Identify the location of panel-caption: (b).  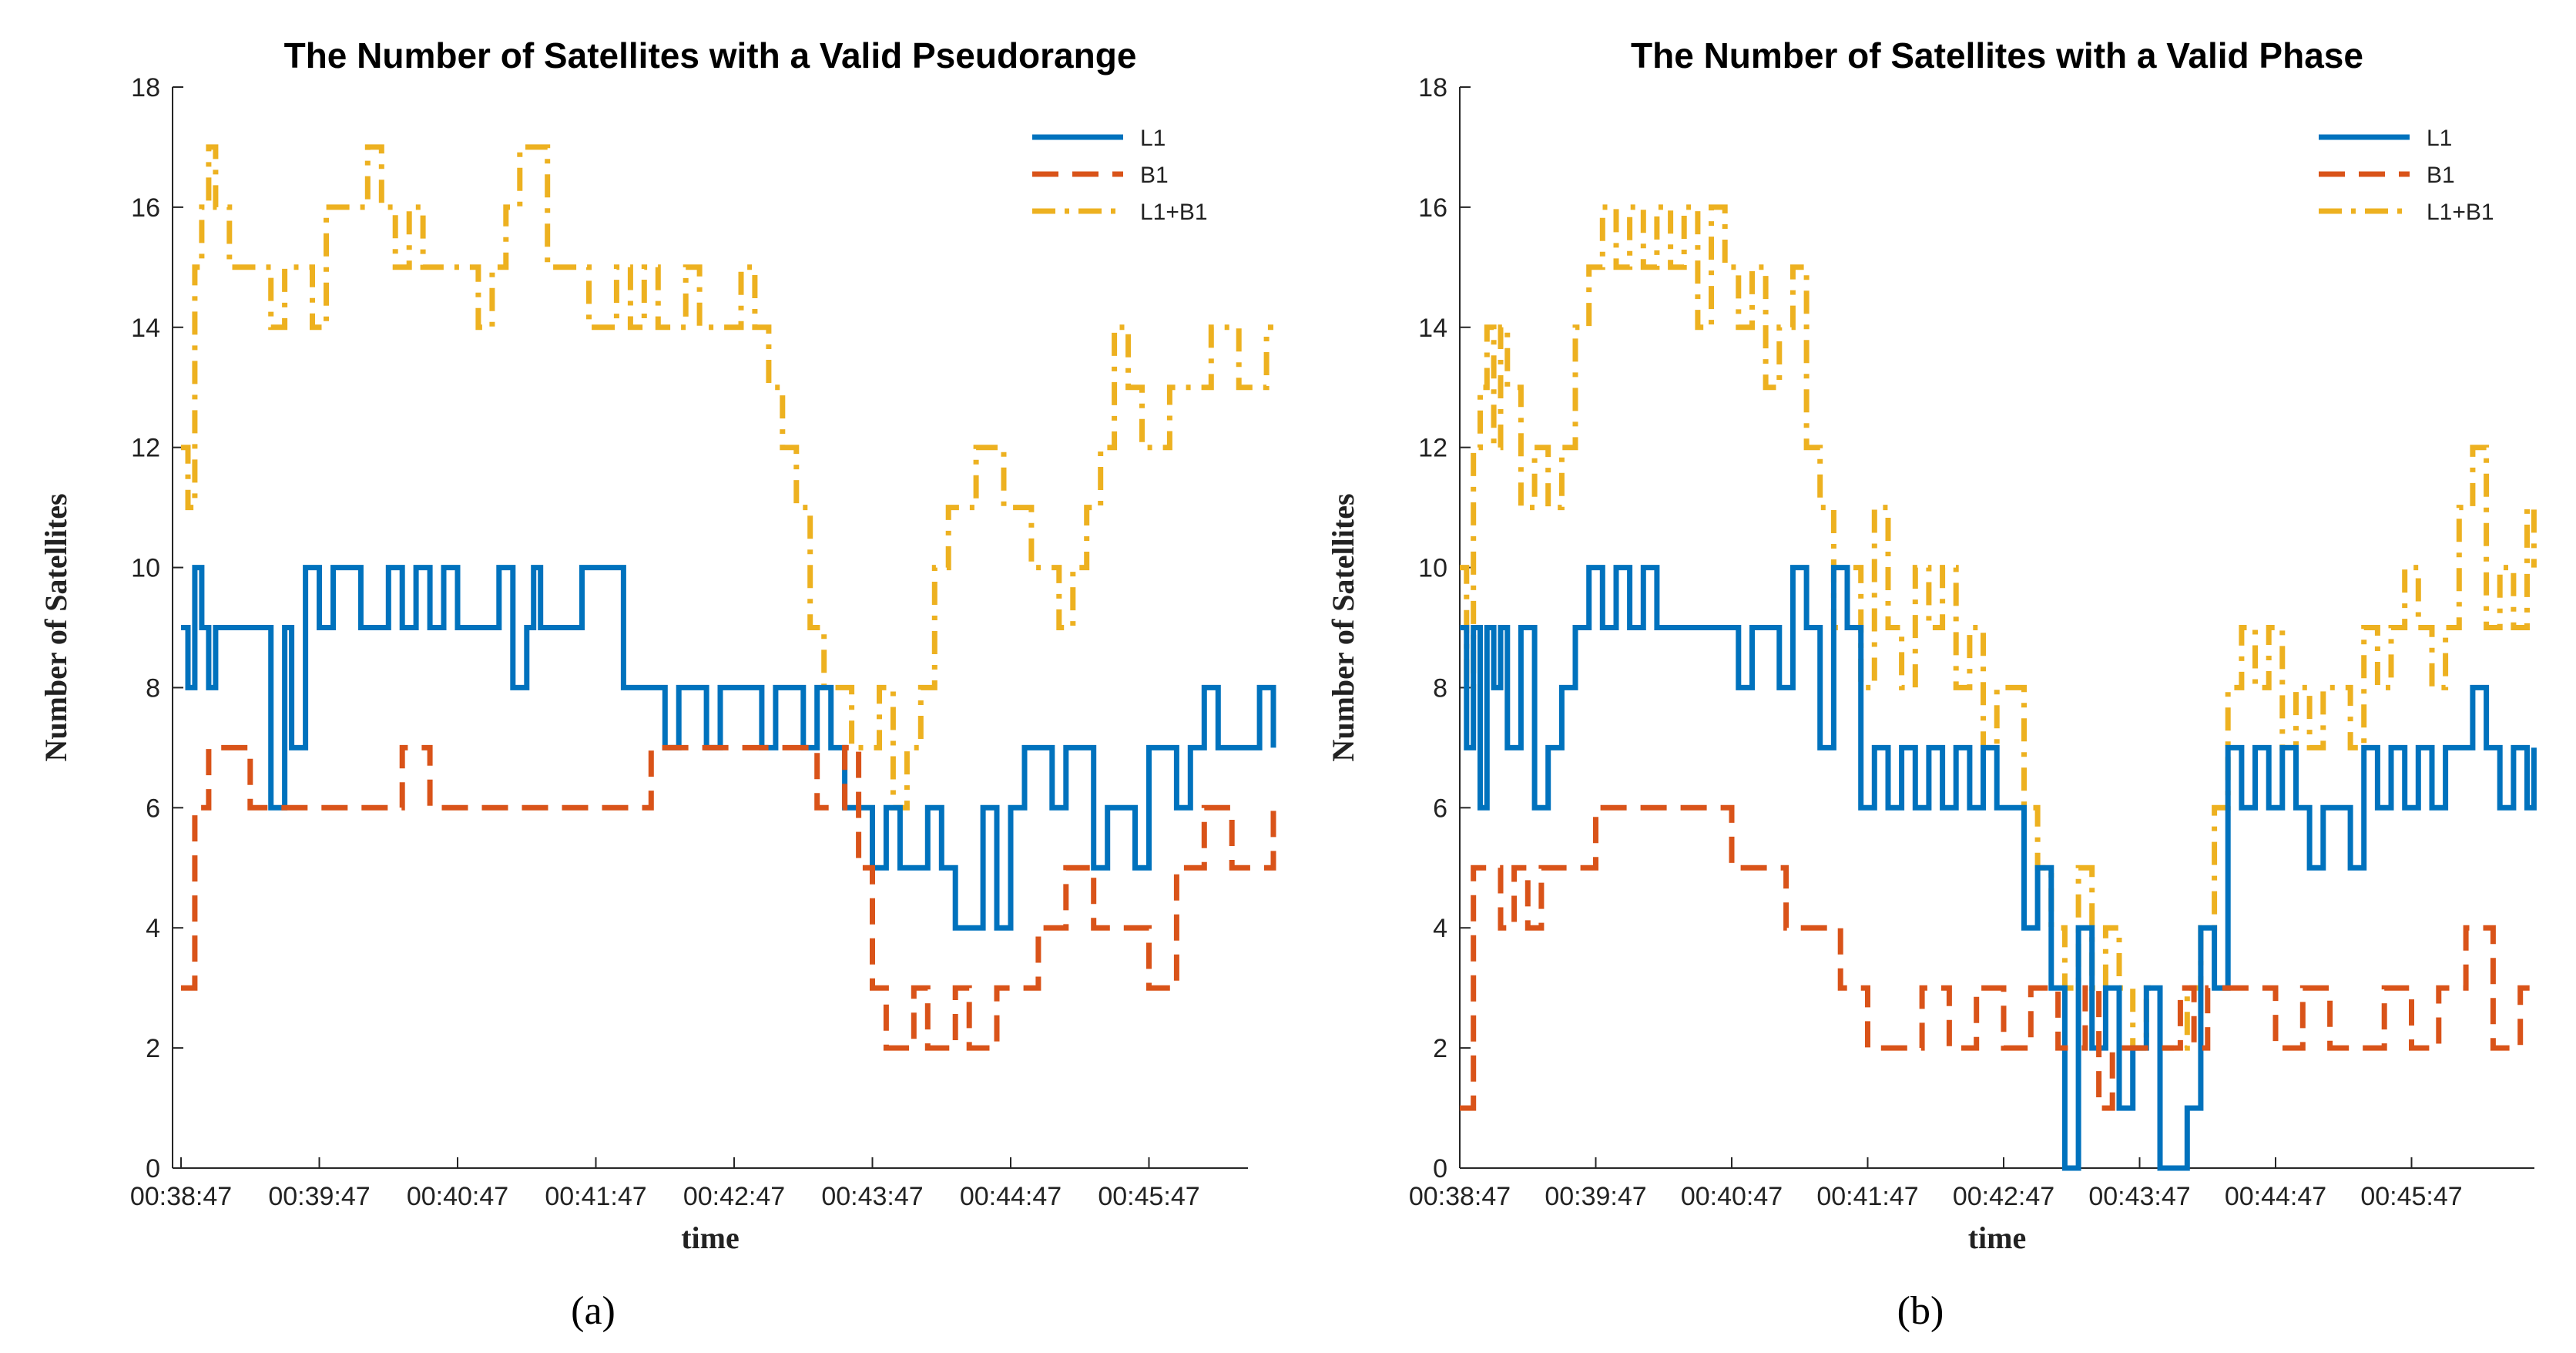
(1920, 1311).